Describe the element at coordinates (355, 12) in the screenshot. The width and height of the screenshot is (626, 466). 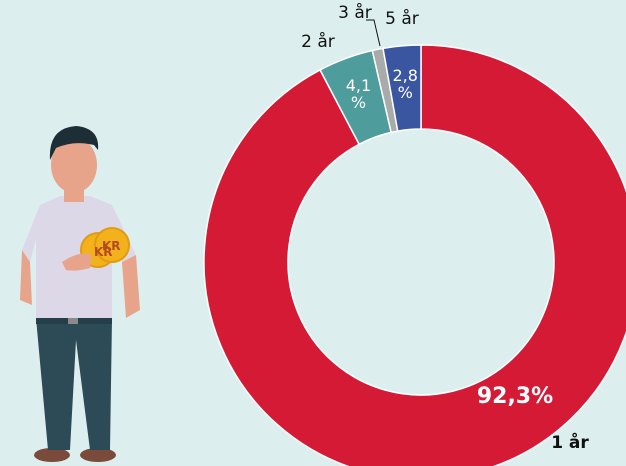
I see `category-label: 3 år` at that location.